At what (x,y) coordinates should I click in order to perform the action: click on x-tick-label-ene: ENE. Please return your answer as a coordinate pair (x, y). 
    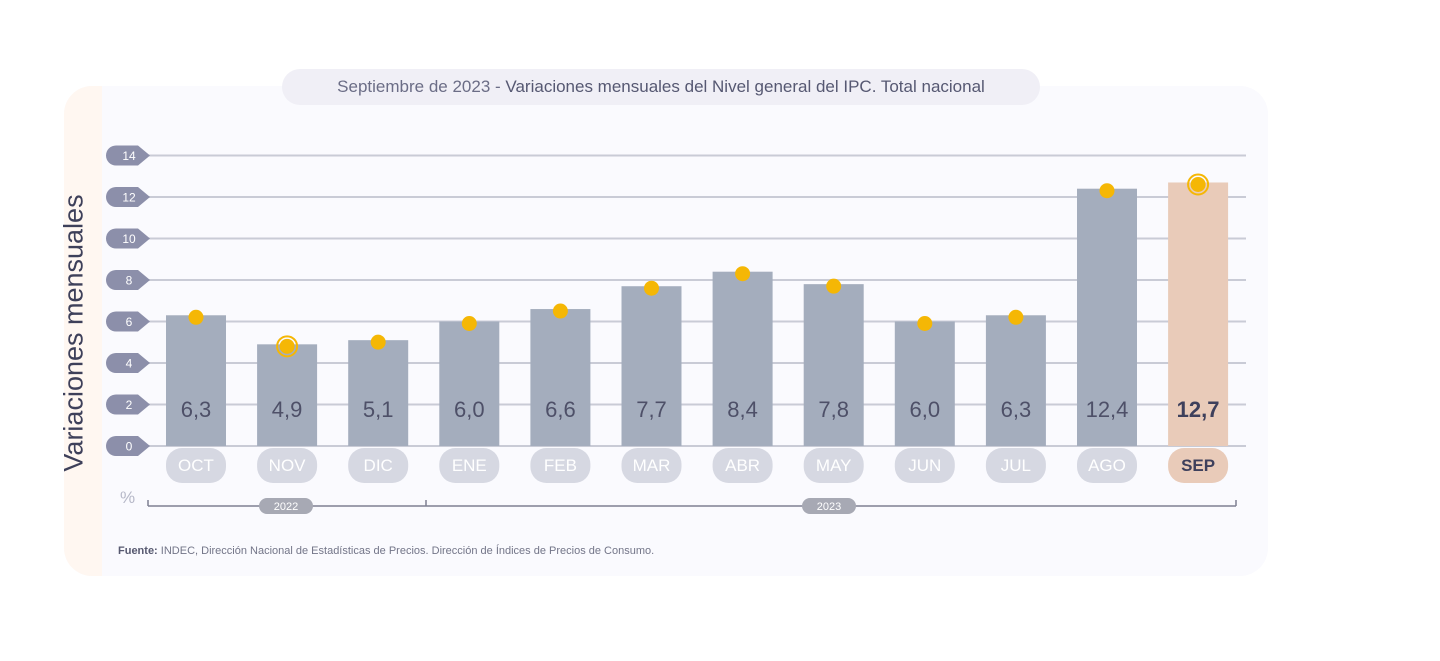
    Looking at the image, I should click on (469, 465).